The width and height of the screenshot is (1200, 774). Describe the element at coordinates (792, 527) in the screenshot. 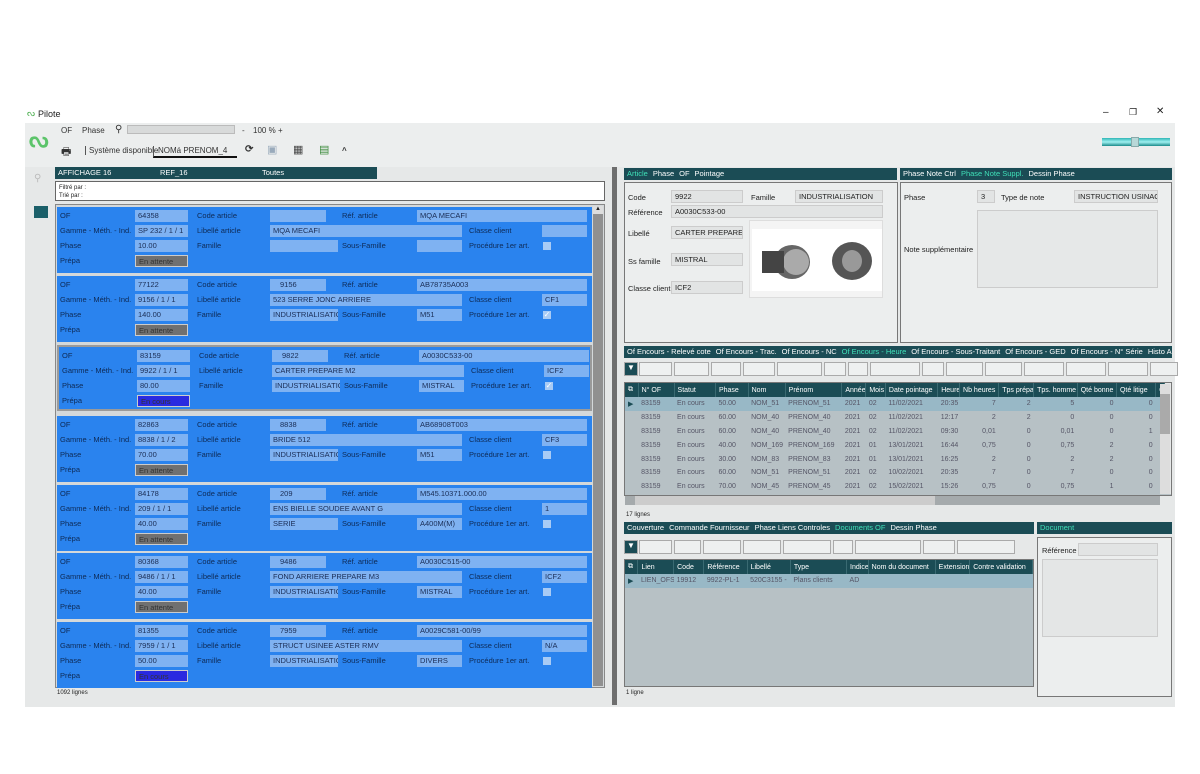

I see `tab-phase-liens-controles: Phase Liens Controles` at that location.